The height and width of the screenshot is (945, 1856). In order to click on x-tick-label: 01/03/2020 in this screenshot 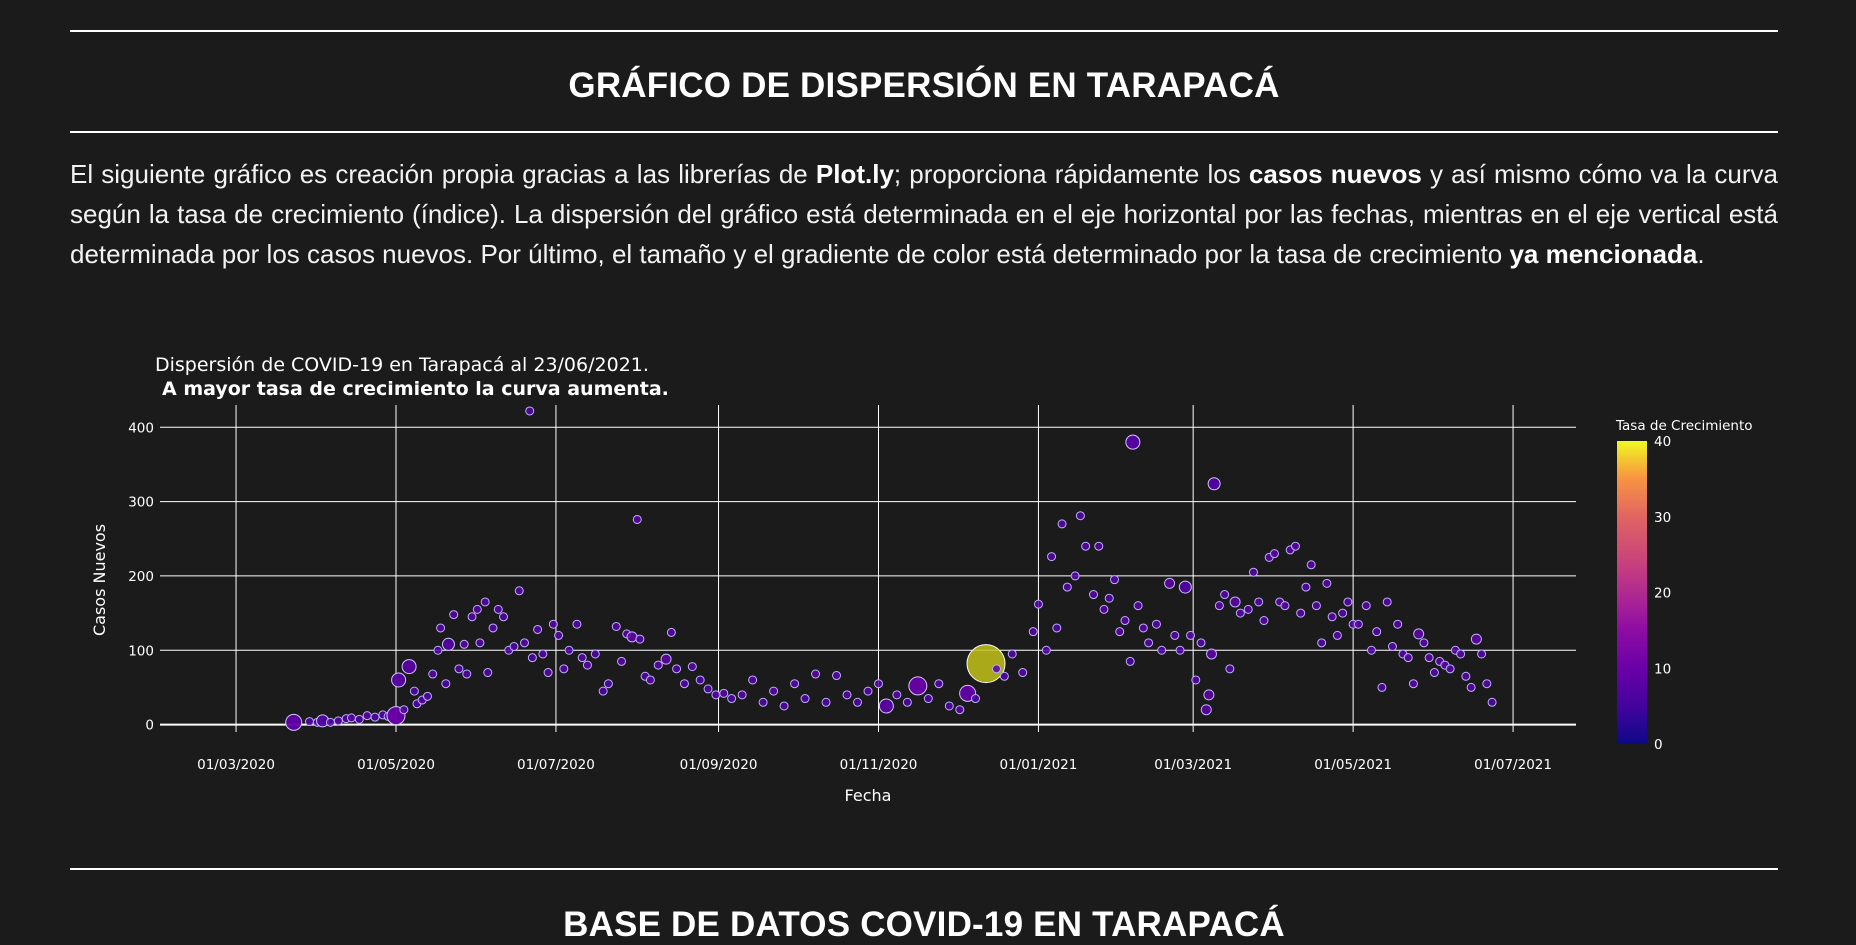, I will do `click(236, 765)`.